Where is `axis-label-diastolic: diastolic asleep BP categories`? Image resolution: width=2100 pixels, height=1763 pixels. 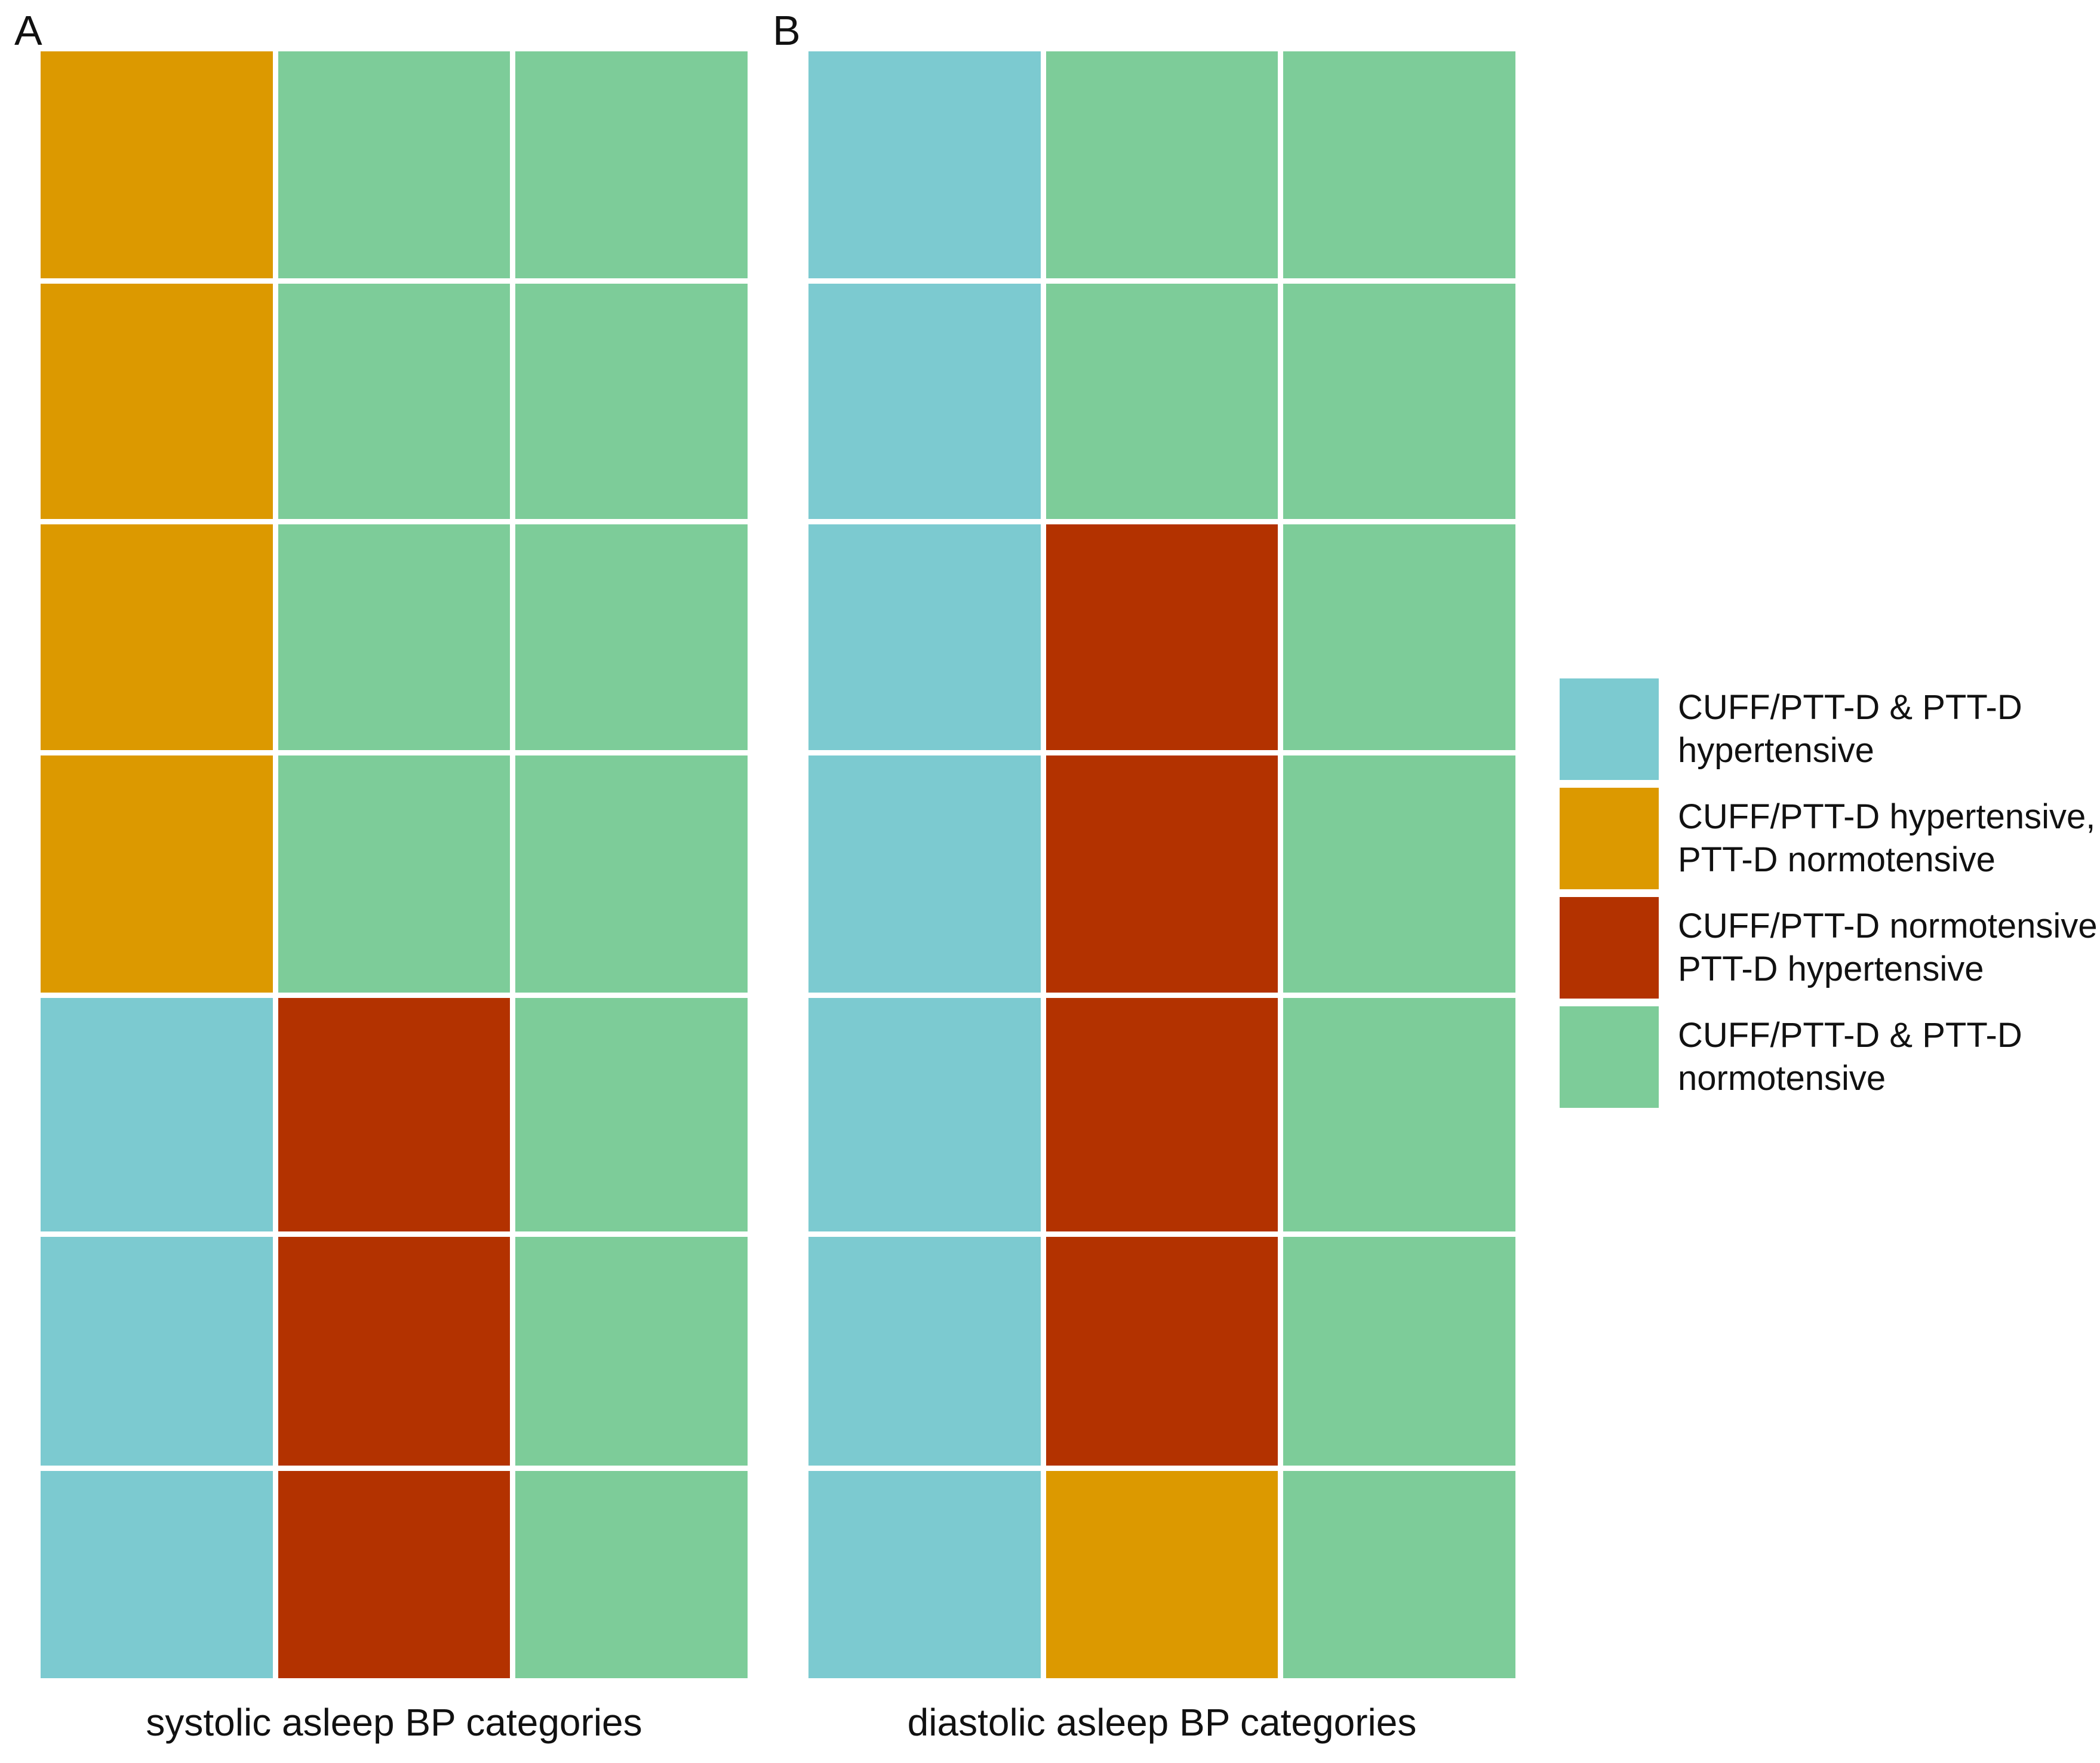
axis-label-diastolic: diastolic asleep BP categories is located at coordinates (1162, 1722).